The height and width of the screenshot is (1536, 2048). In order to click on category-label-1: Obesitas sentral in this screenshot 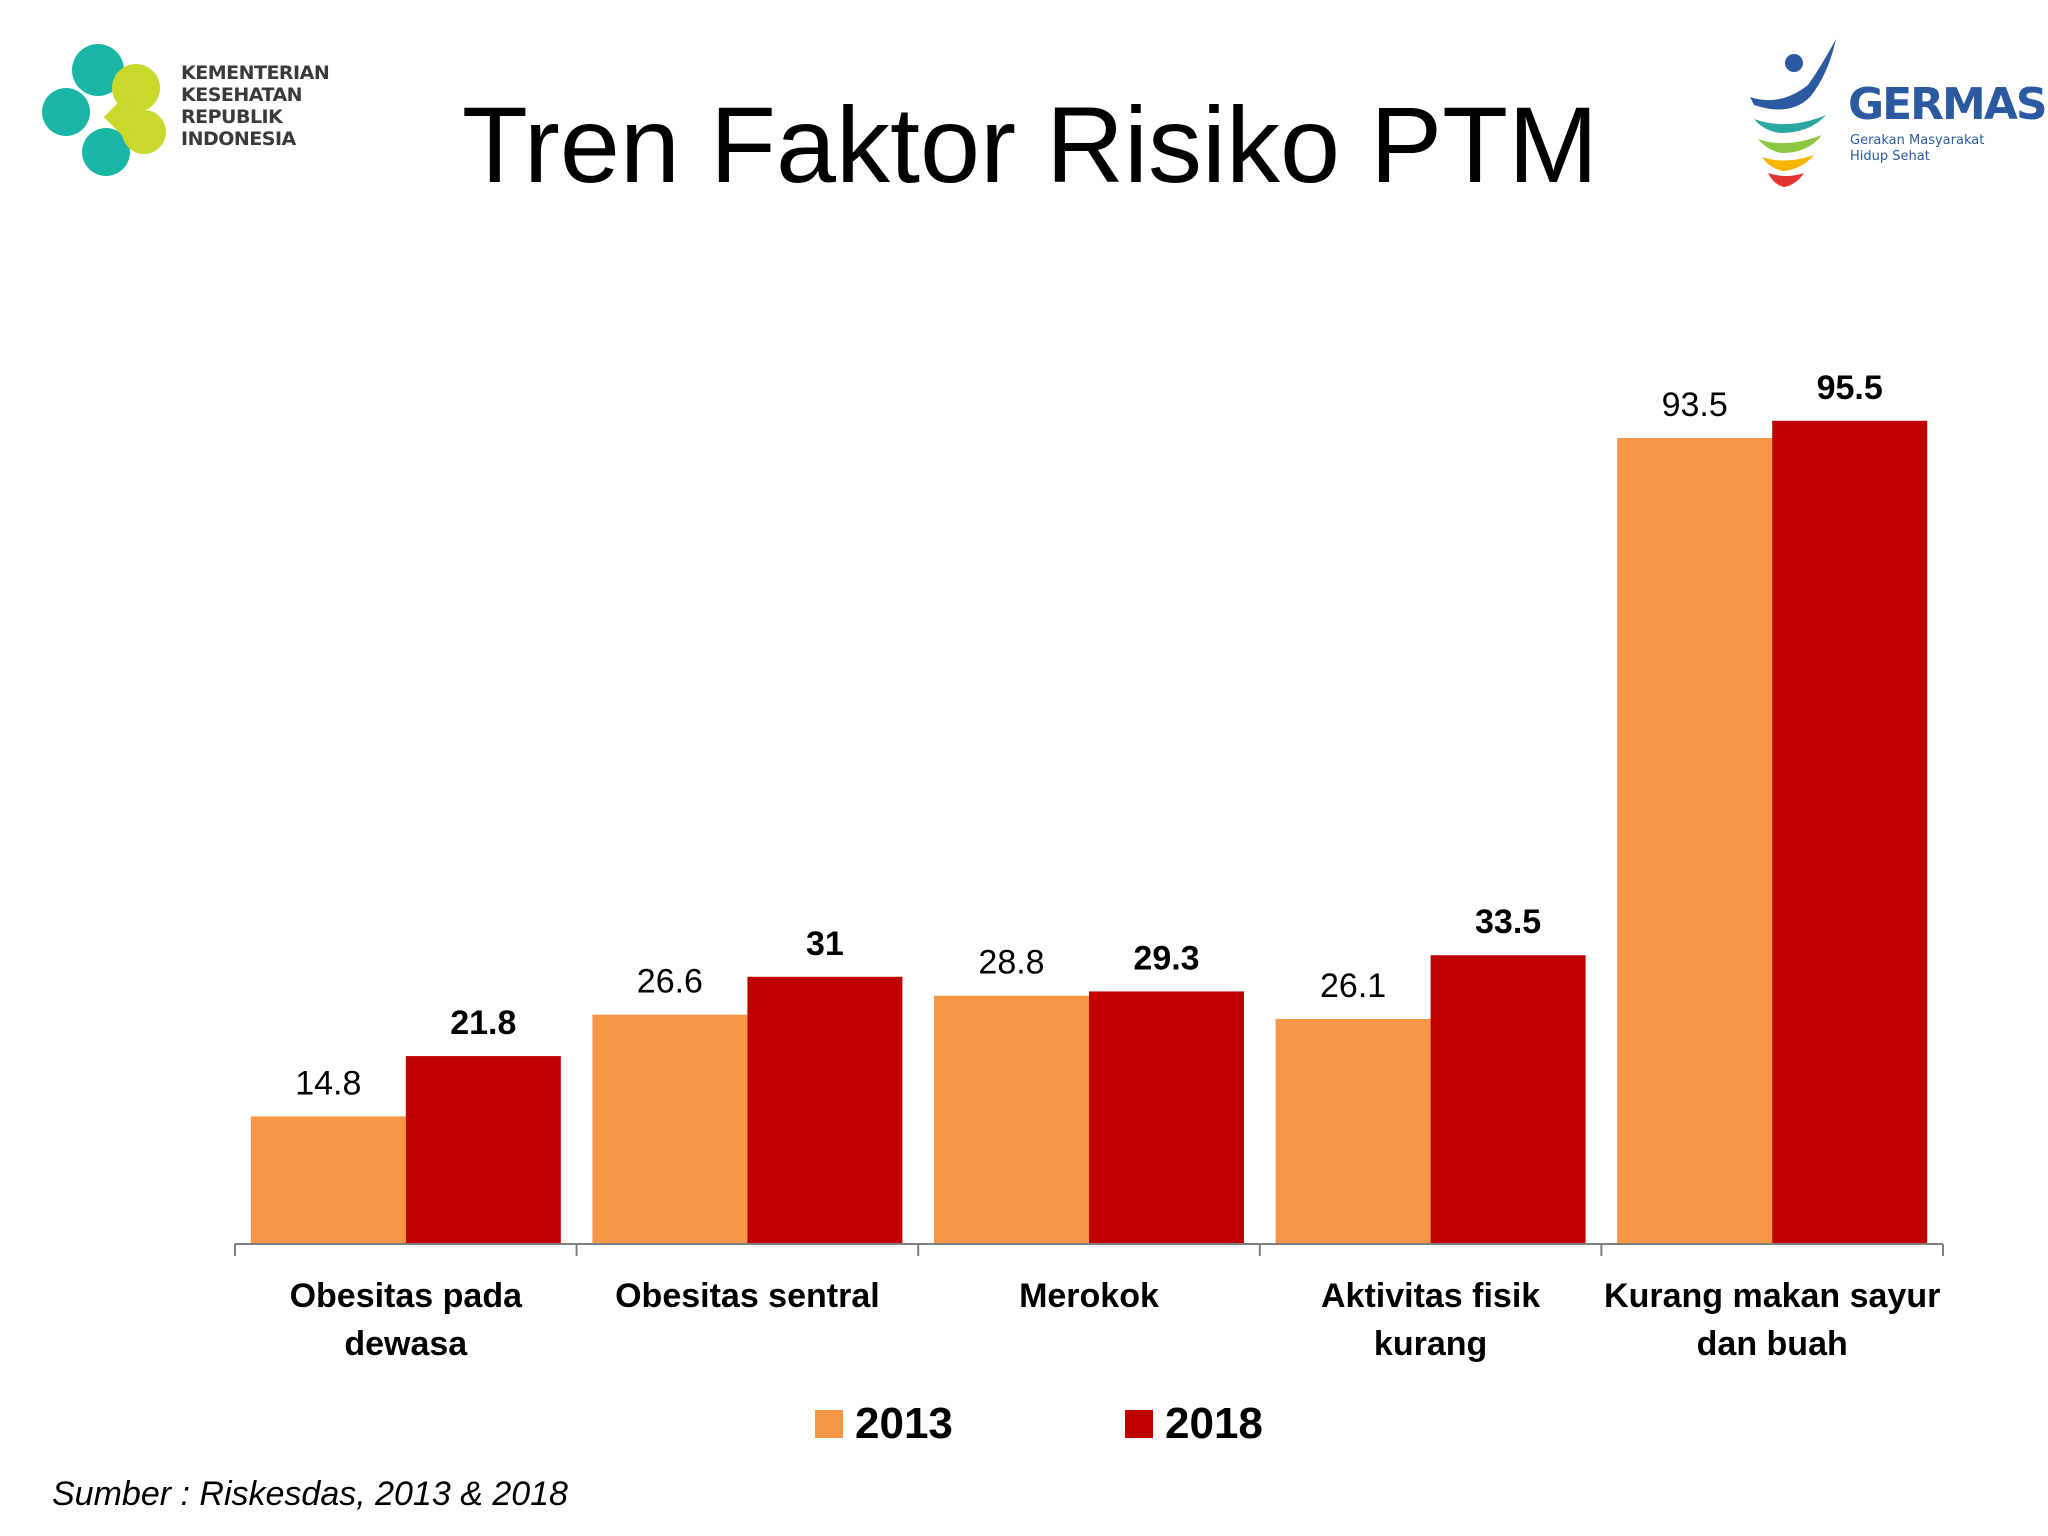, I will do `click(747, 1296)`.